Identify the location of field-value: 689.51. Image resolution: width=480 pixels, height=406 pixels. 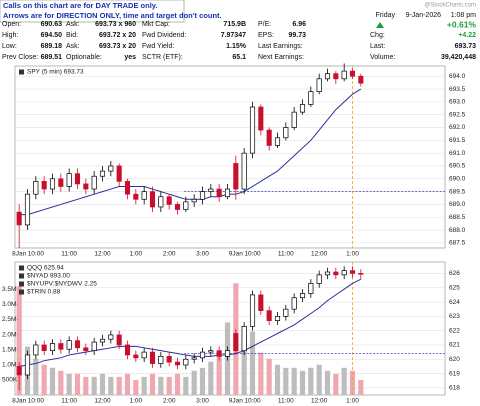
(52, 57).